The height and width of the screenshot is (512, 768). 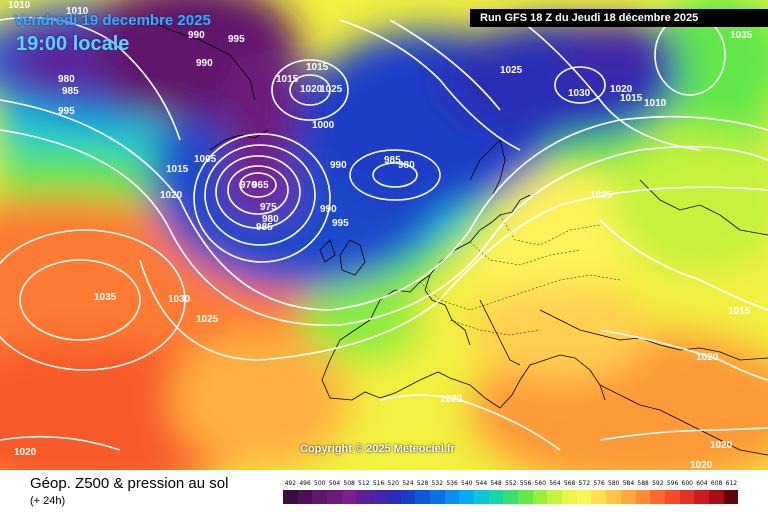 I want to click on pressure-label: 975, so click(x=268, y=207).